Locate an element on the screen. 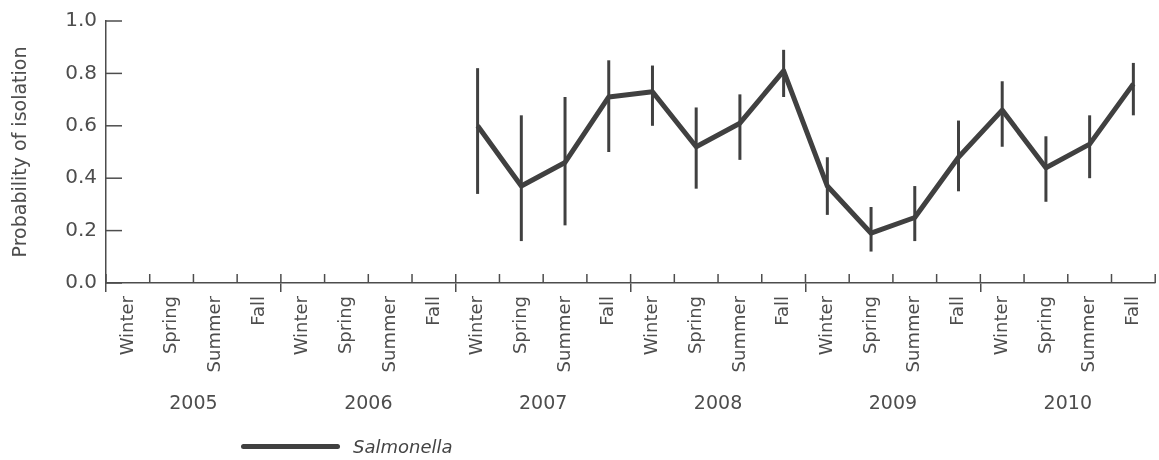 The image size is (1159, 460). text: 2006 is located at coordinates (368, 401).